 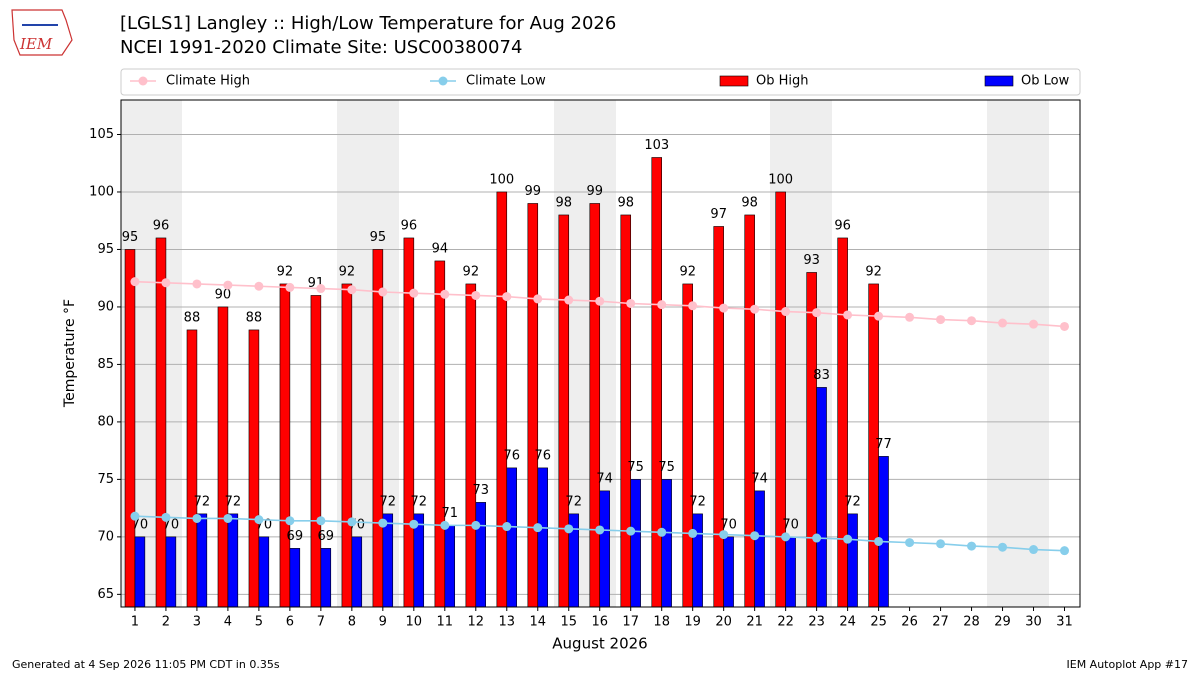 What do you see at coordinates (259, 622) in the screenshot?
I see `x-tick-label: 5` at bounding box center [259, 622].